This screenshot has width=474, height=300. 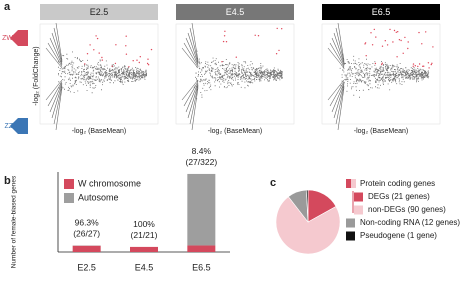 What do you see at coordinates (144, 267) in the screenshot?
I see `x-tick-label: E4.5` at bounding box center [144, 267].